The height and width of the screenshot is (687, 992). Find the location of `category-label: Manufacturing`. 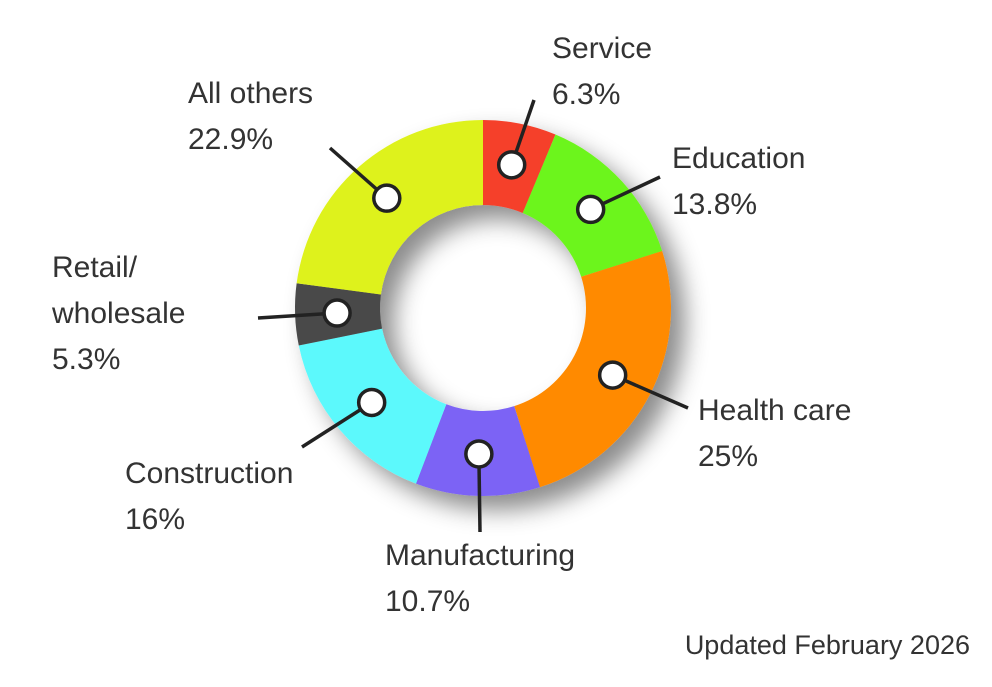

category-label: Manufacturing is located at coordinates (480, 555).